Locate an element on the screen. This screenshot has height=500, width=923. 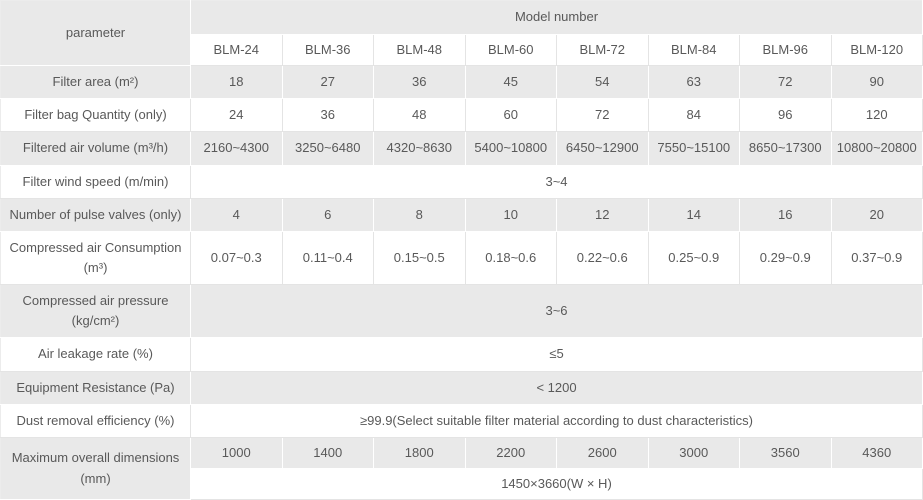
value-cell: 4 is located at coordinates (236, 215).